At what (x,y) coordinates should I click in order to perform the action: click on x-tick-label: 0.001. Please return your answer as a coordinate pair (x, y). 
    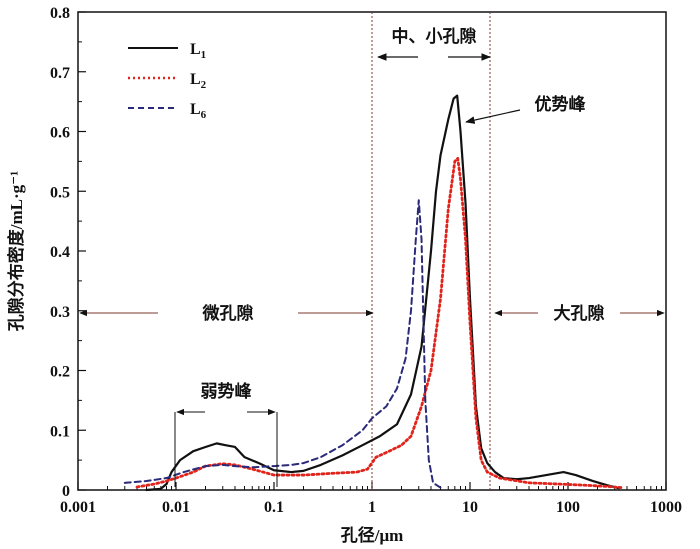
    Looking at the image, I should click on (78, 507).